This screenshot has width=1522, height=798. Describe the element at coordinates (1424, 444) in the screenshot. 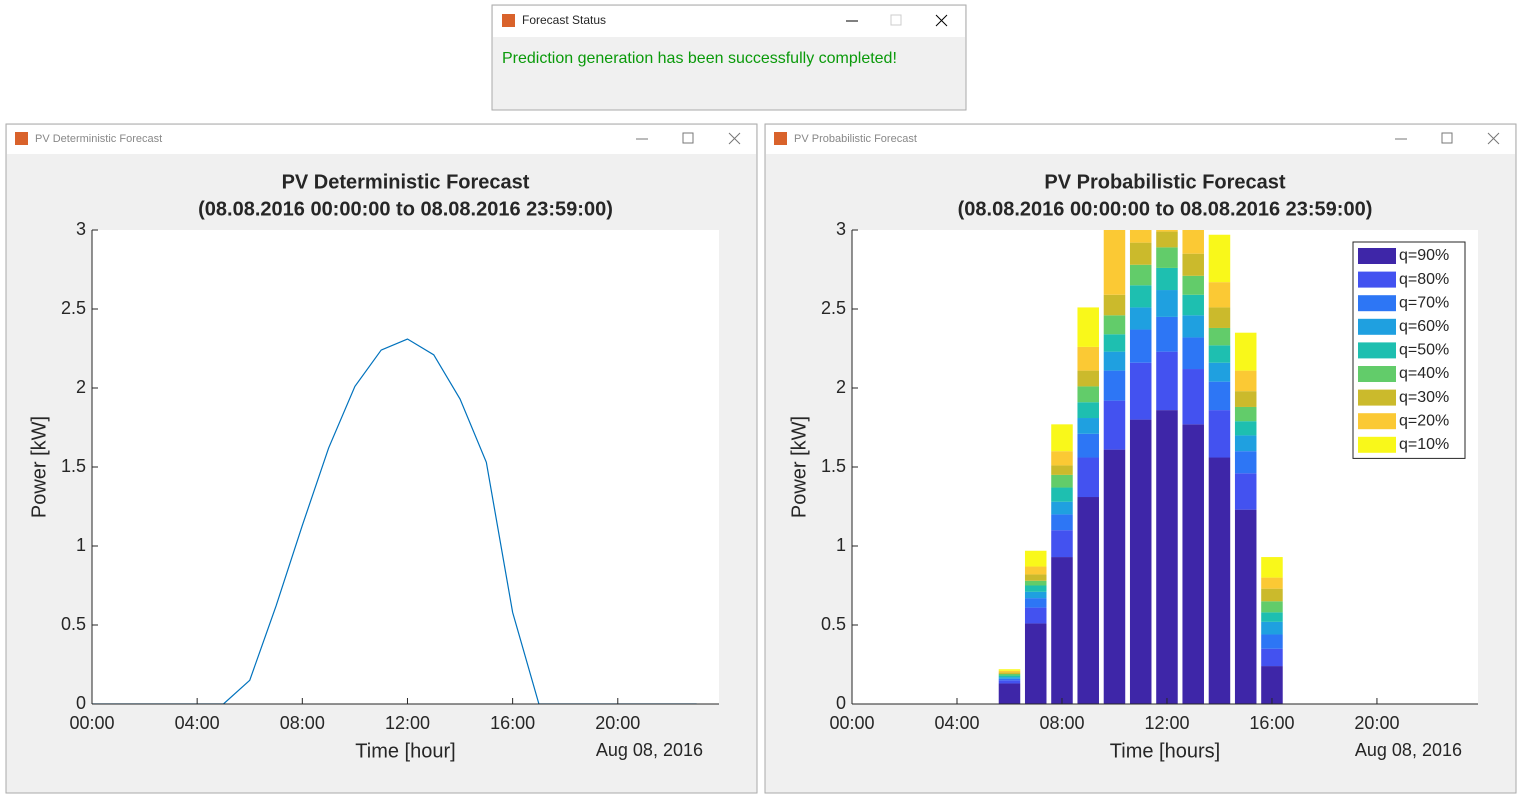

I see `legend-label: q=10%` at that location.